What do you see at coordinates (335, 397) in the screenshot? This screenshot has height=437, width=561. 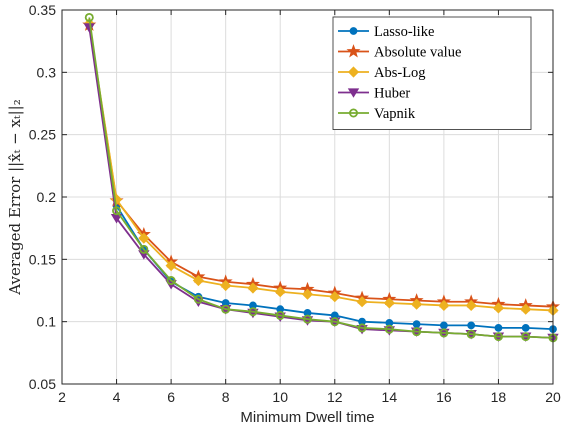 I see `x-tick-label: 12` at bounding box center [335, 397].